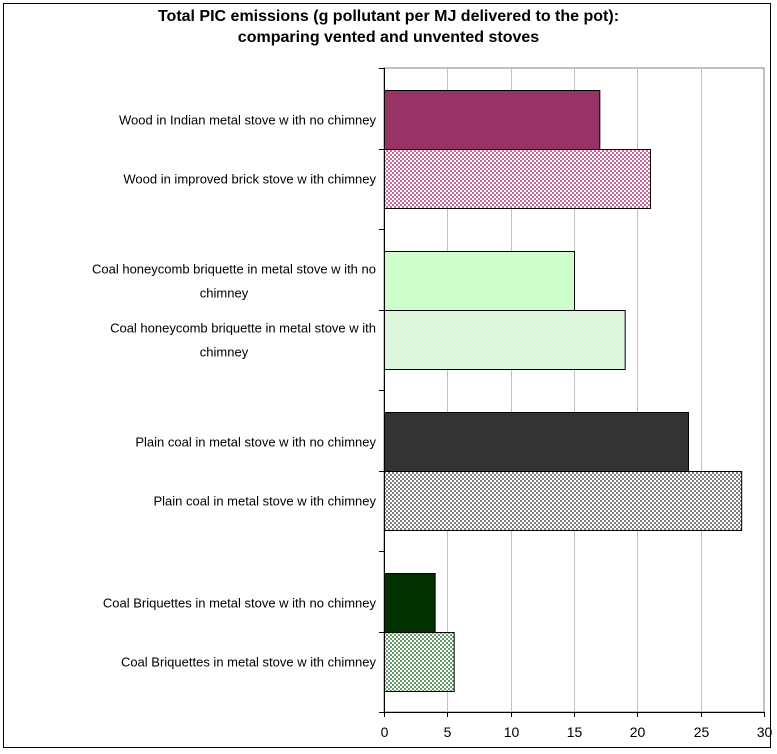 The image size is (777, 754). I want to click on x-tick-label: 20, so click(638, 732).